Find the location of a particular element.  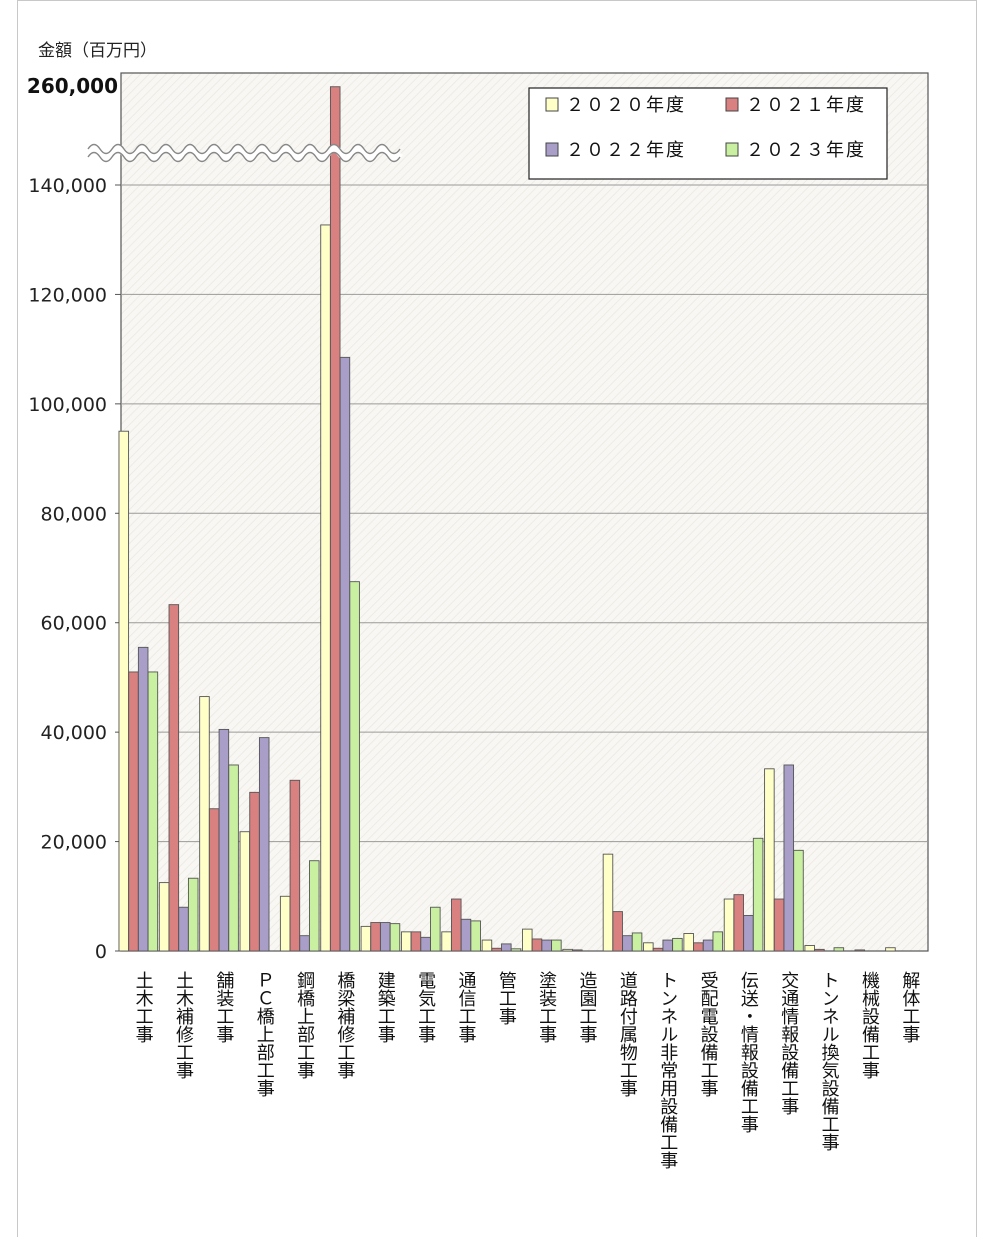

y-tick-label: 80,000 is located at coordinates (74, 514).